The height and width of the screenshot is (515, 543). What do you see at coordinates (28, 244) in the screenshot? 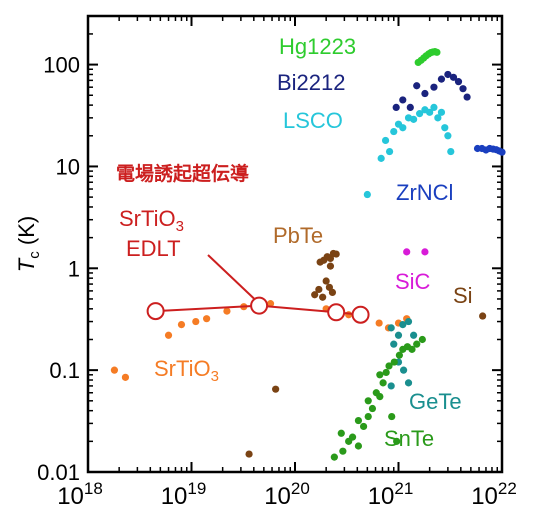
I see `y-axis-label: Tc (K)` at bounding box center [28, 244].